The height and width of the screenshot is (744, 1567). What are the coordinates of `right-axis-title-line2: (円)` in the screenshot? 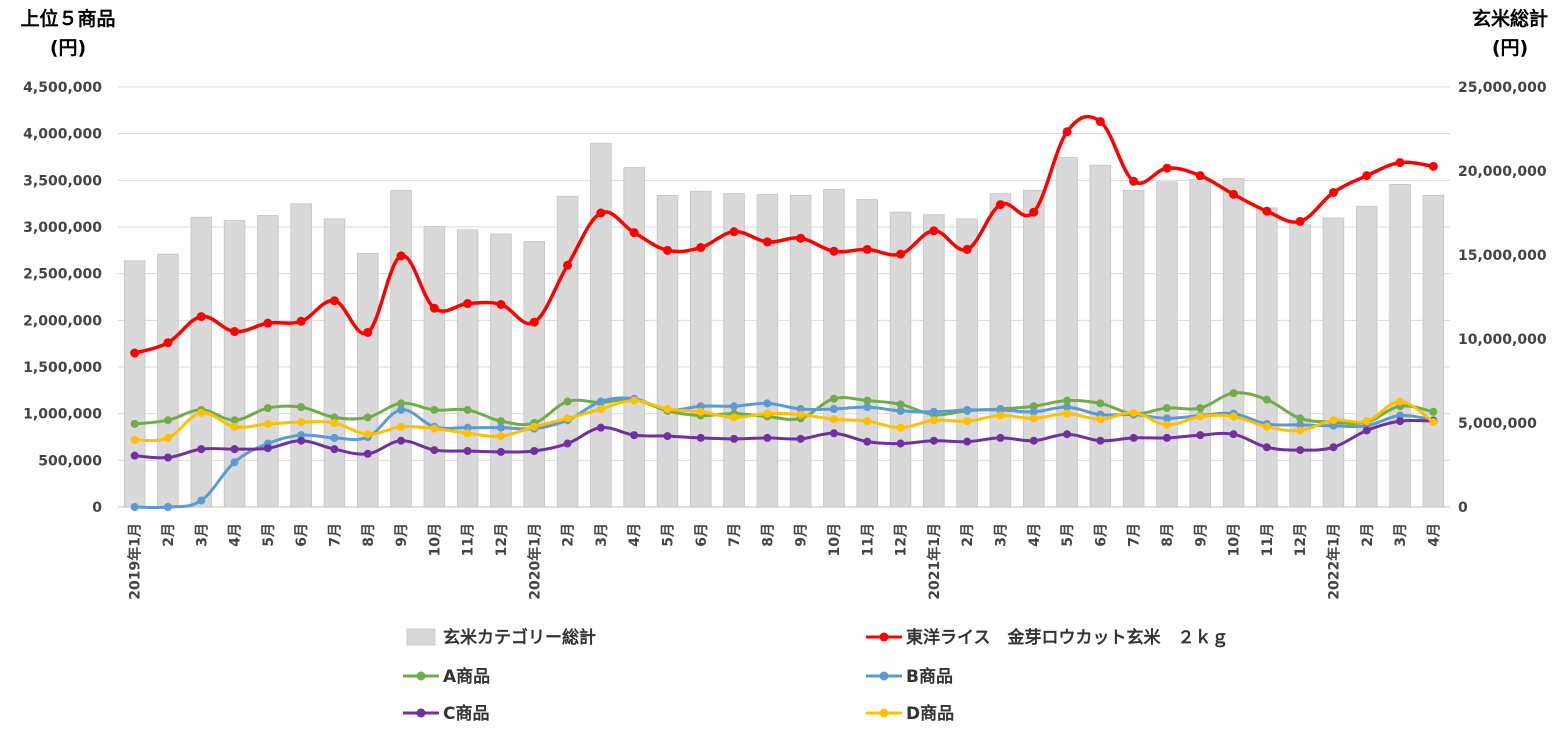 It's located at (1510, 48).